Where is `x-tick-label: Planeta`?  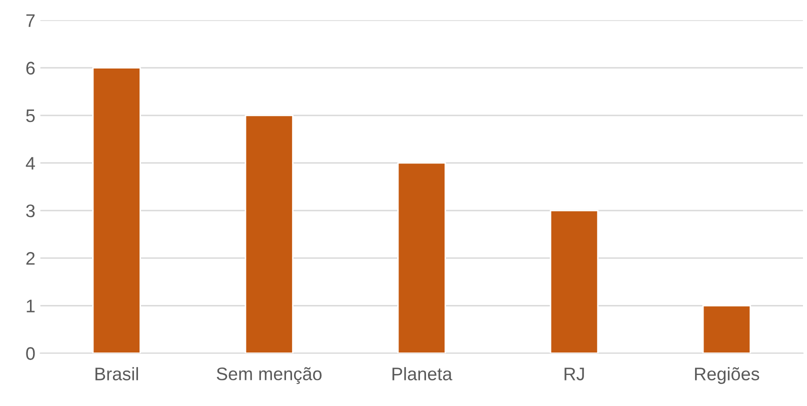 x-tick-label: Planeta is located at coordinates (422, 373).